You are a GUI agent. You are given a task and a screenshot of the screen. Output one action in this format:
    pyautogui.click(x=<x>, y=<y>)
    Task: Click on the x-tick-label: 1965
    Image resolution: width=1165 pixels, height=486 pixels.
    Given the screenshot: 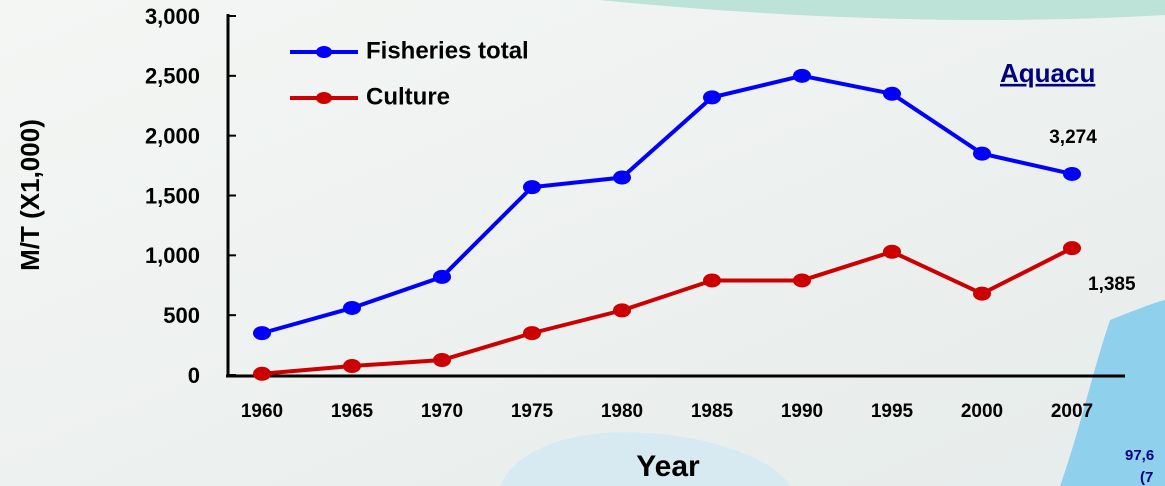 What is the action you would take?
    pyautogui.click(x=352, y=411)
    